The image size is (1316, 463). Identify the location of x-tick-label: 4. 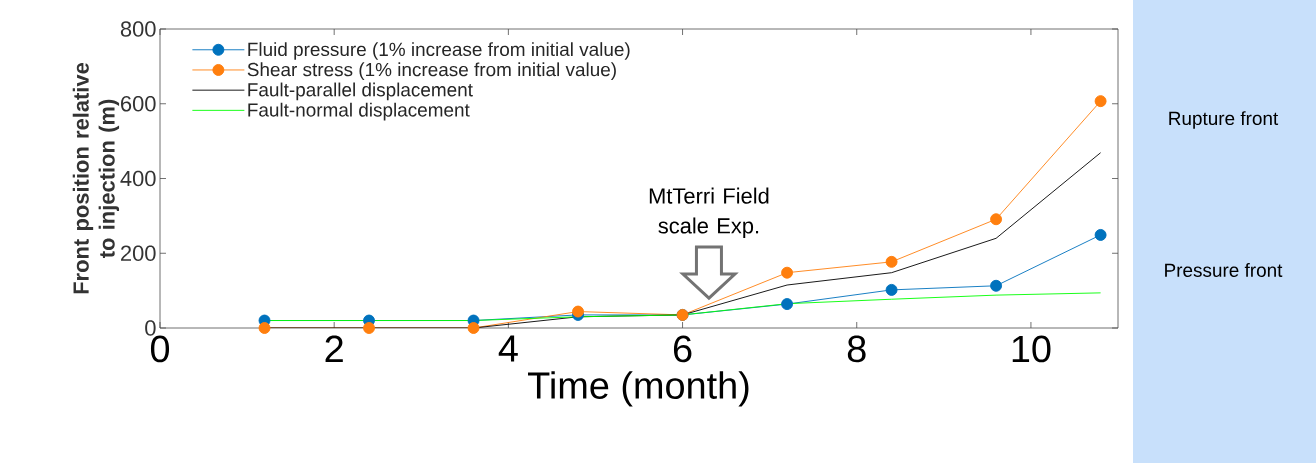
(508, 348).